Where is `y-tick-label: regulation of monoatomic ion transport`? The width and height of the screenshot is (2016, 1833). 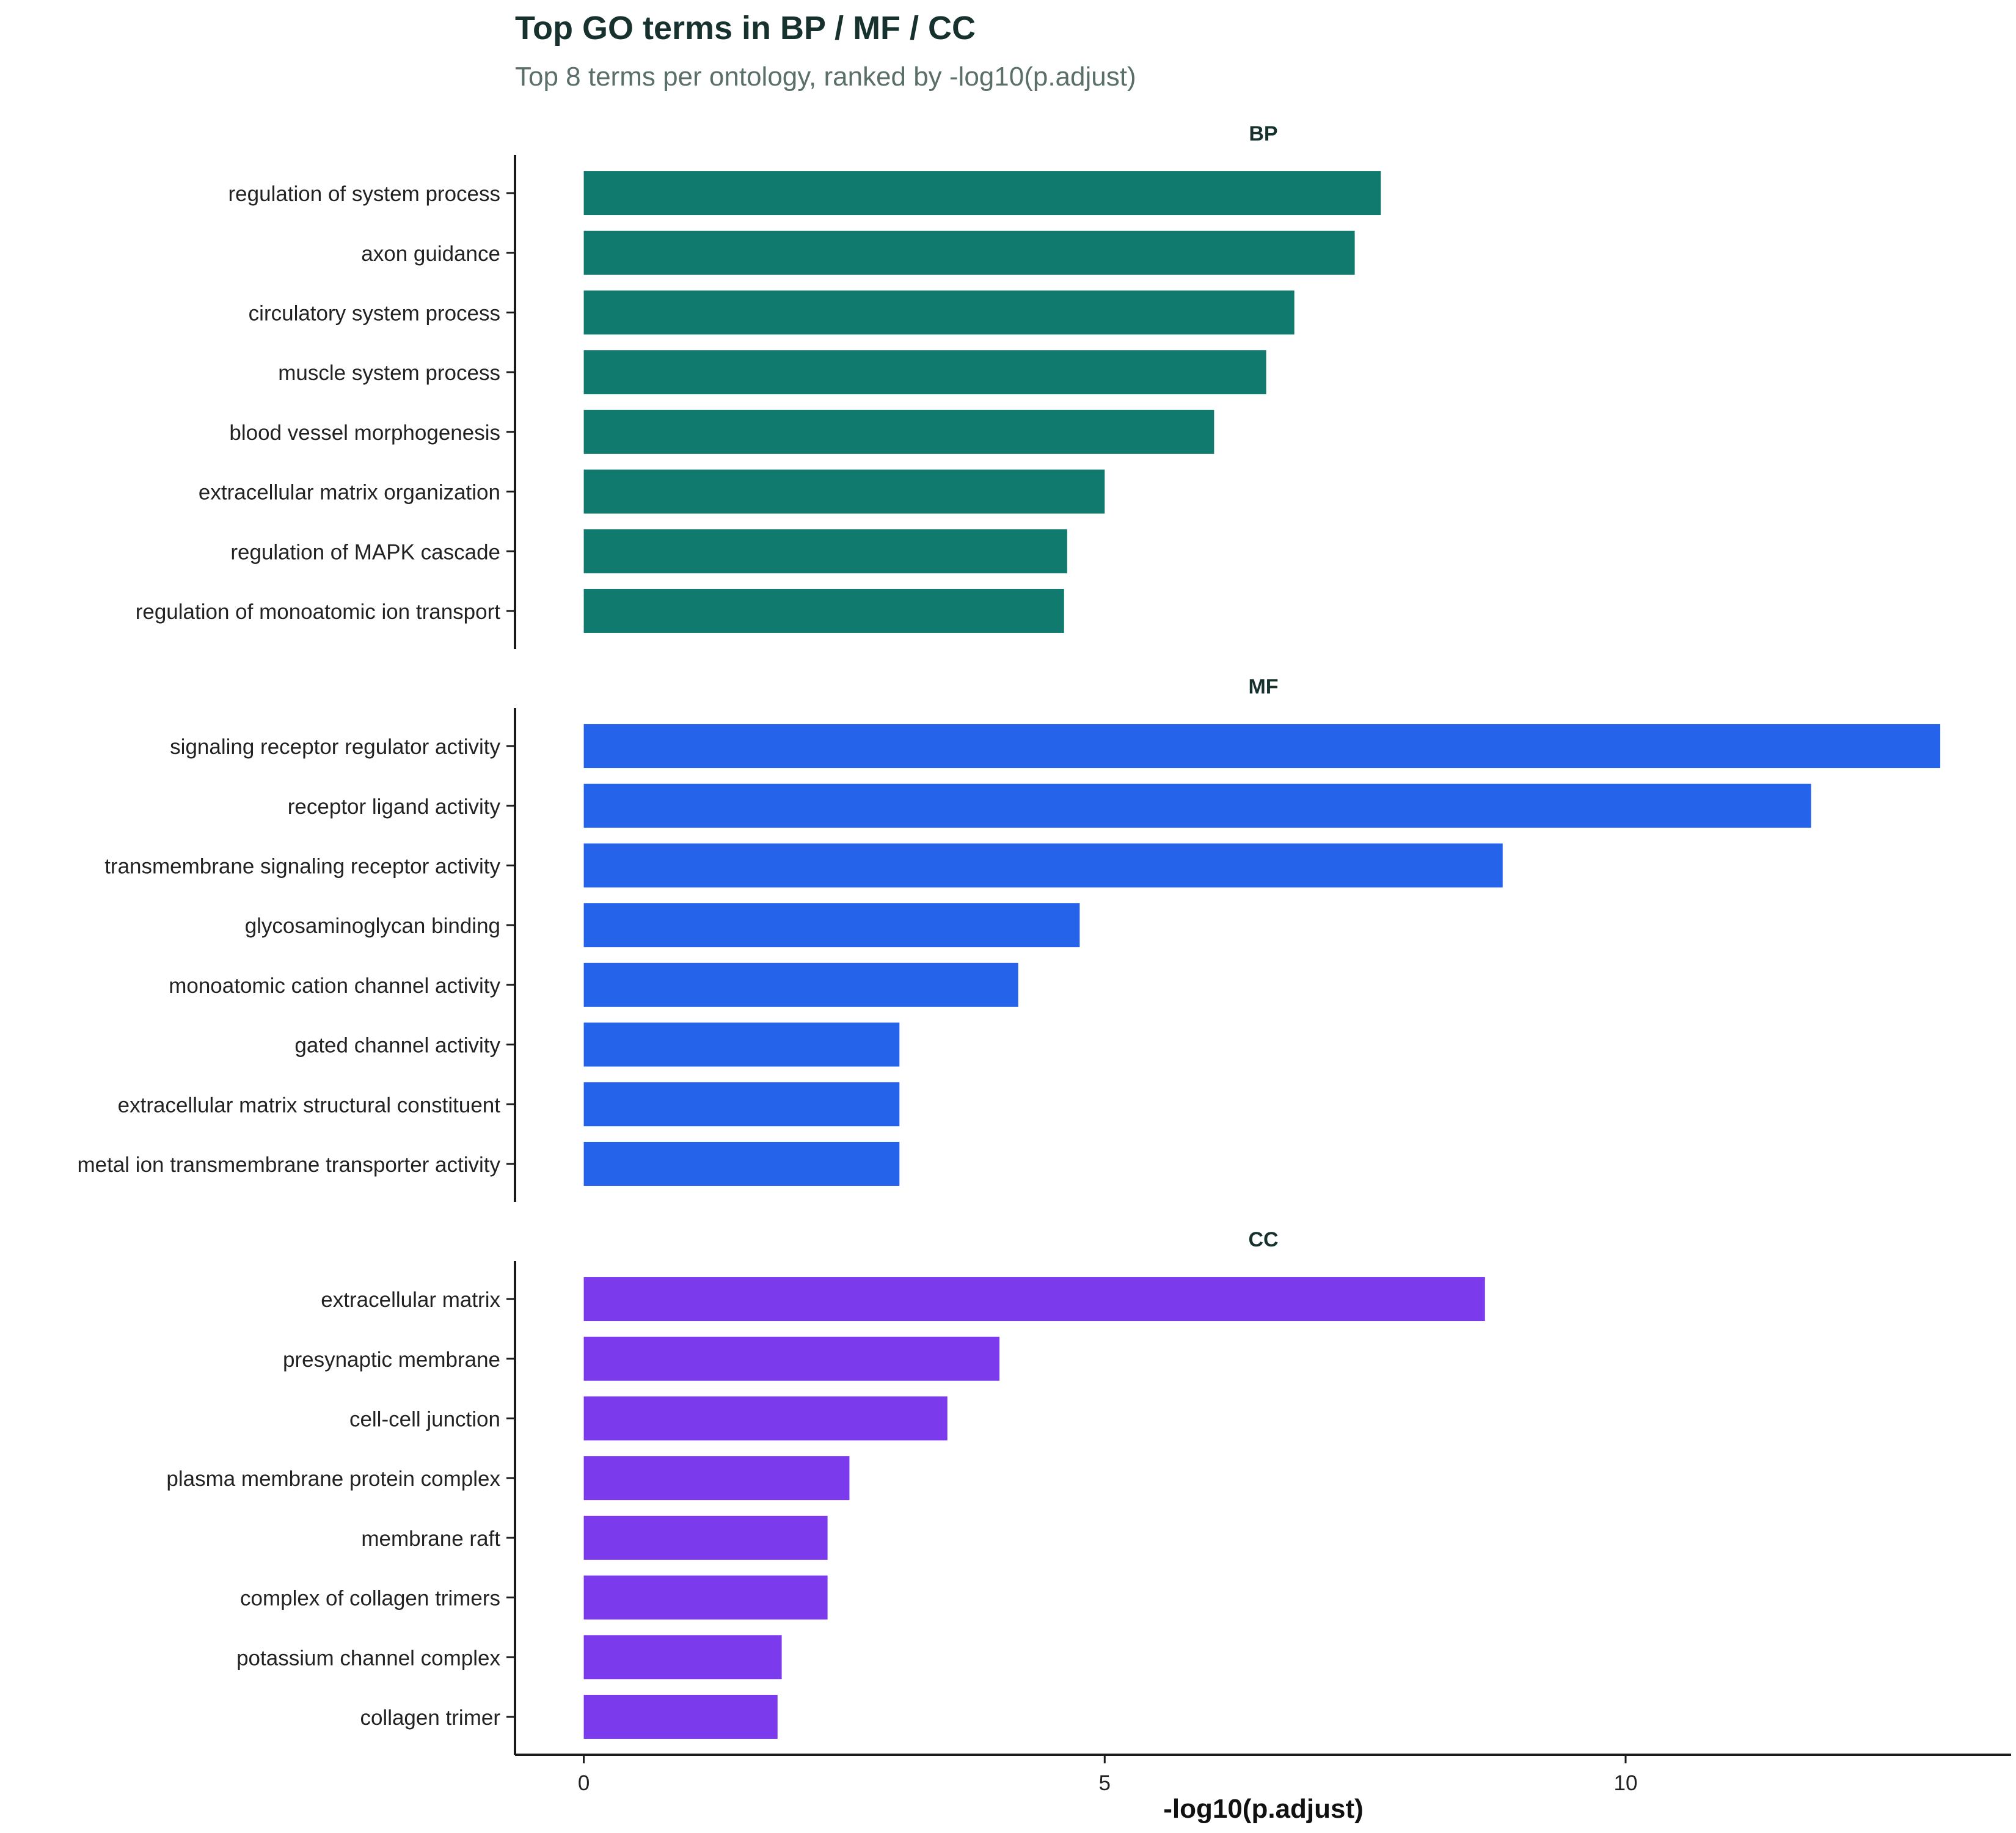
y-tick-label: regulation of monoatomic ion transport is located at coordinates (318, 612).